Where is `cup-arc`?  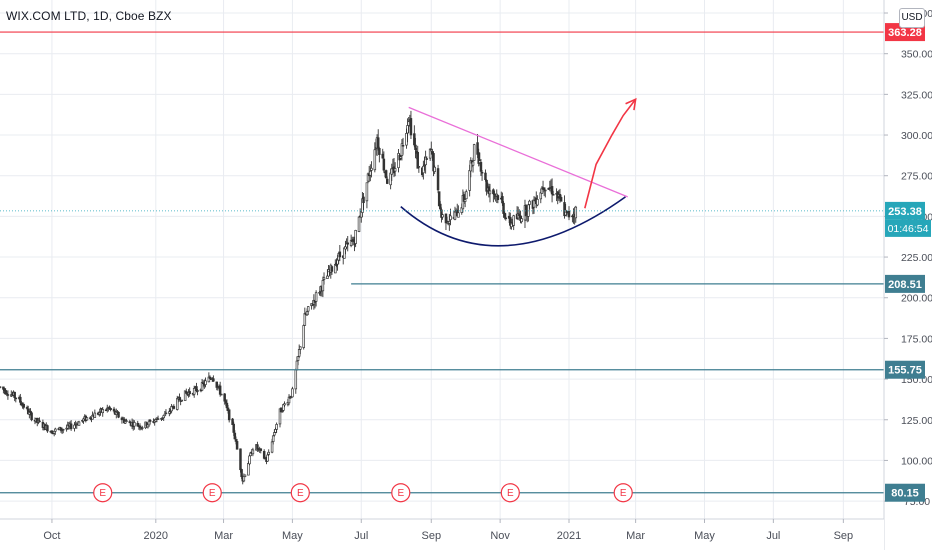
cup-arc is located at coordinates (513, 221).